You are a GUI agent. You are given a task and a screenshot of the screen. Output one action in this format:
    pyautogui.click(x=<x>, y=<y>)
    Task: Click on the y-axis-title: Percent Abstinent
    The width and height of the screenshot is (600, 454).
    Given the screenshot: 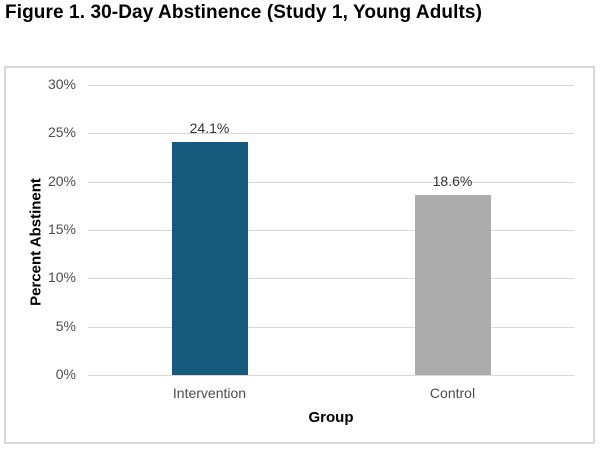 What is the action you would take?
    pyautogui.click(x=36, y=242)
    